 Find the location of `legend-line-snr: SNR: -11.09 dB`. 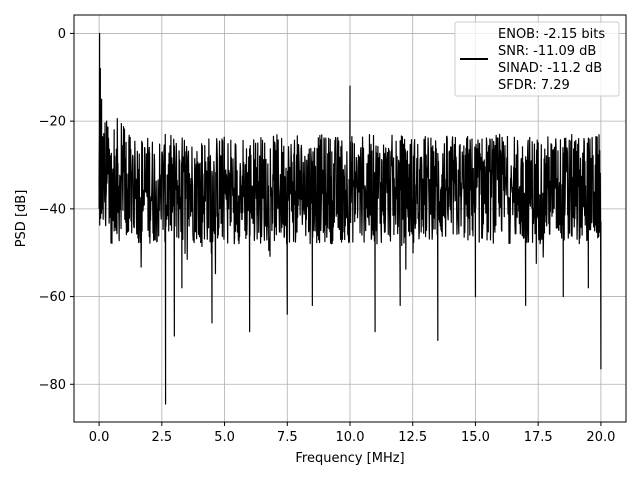

legend-line-snr: SNR: -11.09 dB is located at coordinates (547, 51).